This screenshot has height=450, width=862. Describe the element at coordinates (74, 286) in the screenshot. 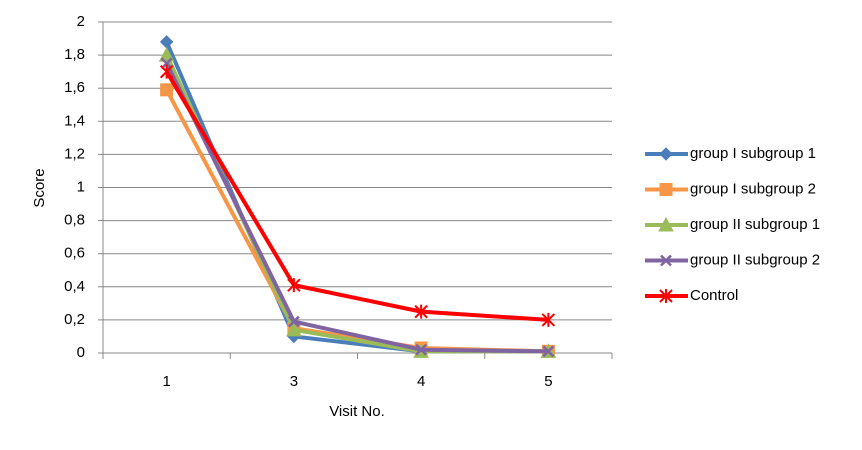

I see `y-tick-label: 0,4` at that location.